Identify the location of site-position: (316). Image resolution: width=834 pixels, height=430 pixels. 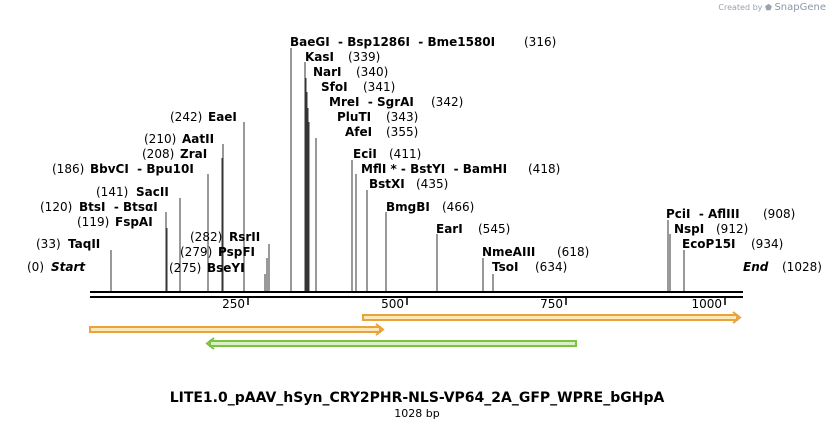
(540, 42).